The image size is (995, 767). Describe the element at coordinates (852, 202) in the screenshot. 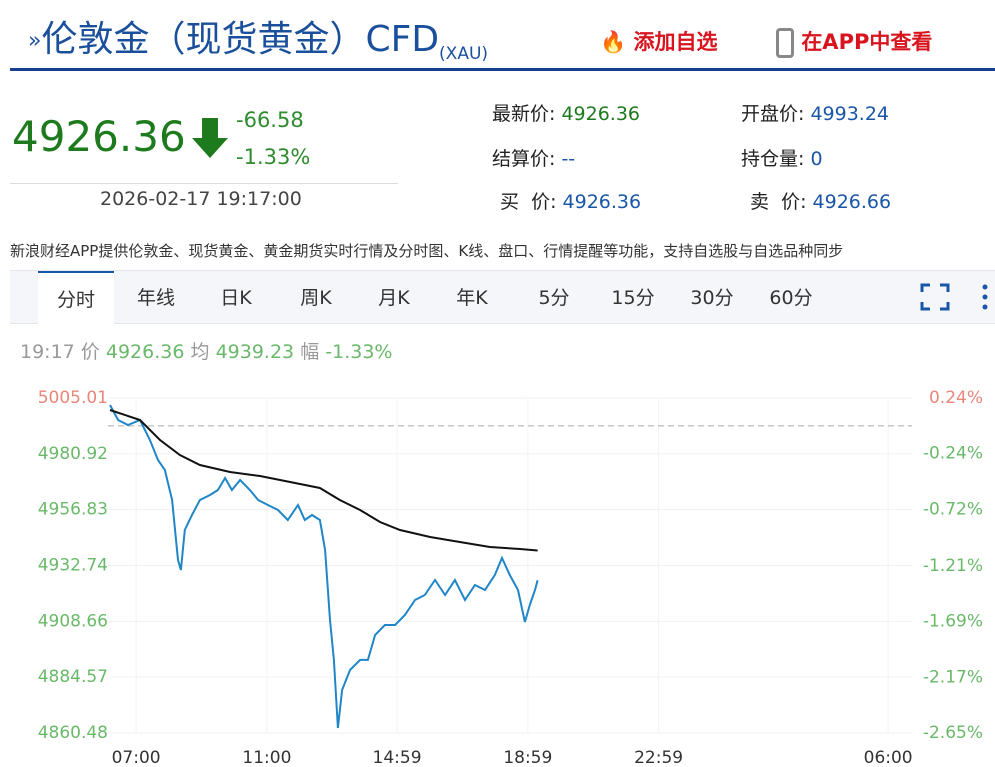

I see `info-value: 4926.66` at that location.